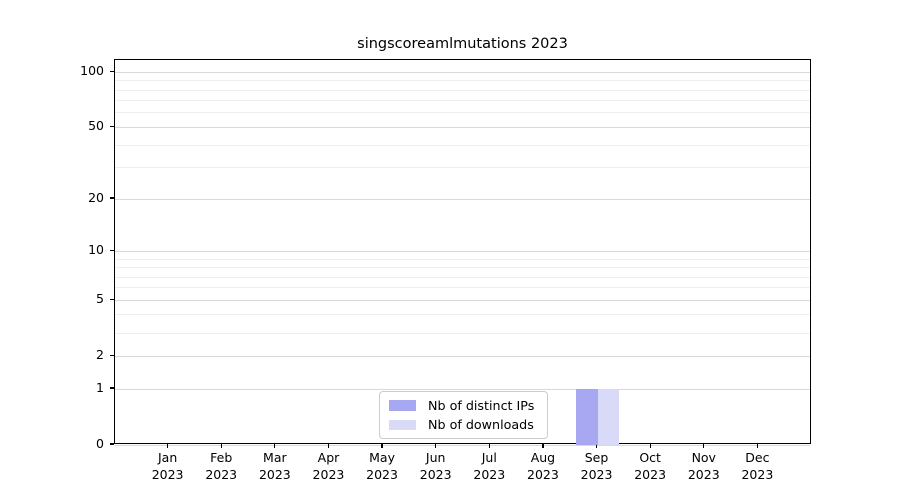 The height and width of the screenshot is (500, 900). I want to click on y-tick-label: 20, so click(96, 198).